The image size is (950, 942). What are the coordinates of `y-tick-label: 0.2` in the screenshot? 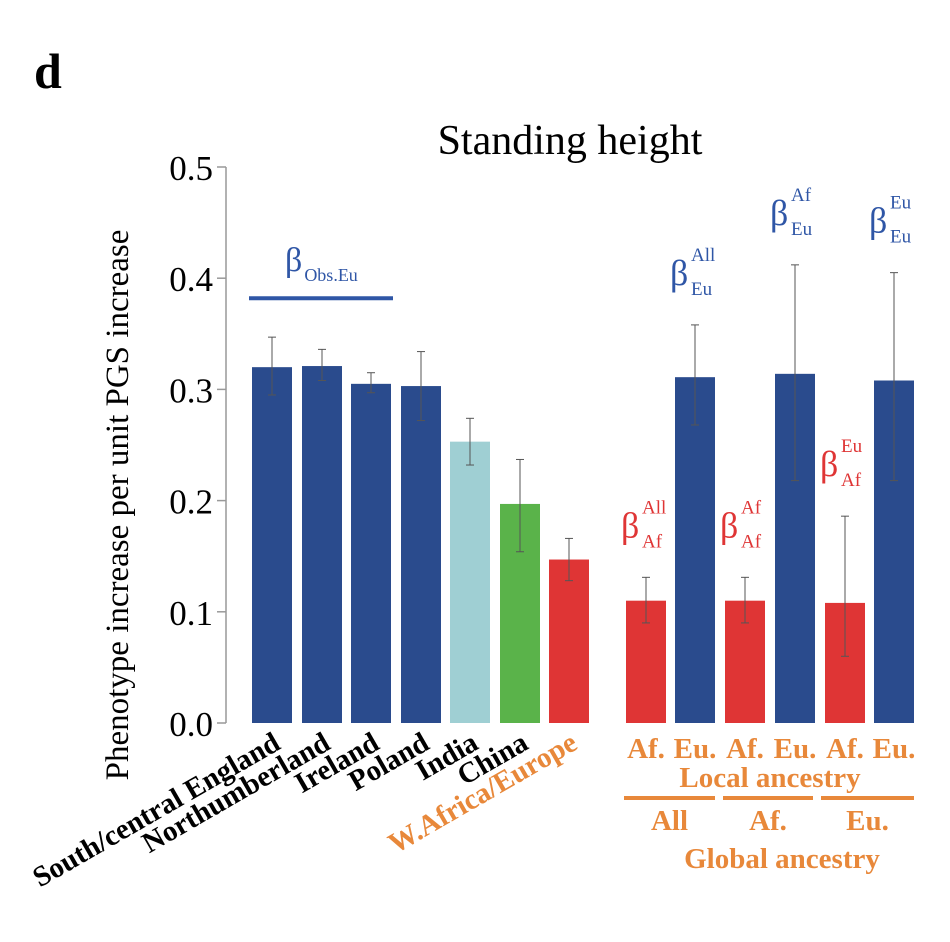 It's located at (191, 502).